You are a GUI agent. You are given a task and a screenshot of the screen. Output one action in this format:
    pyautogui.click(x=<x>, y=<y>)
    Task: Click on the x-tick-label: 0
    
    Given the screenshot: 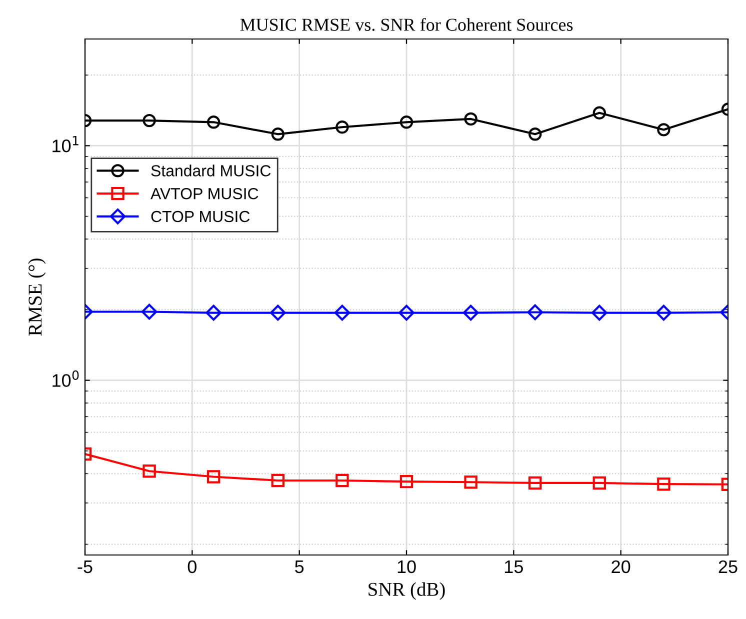 What is the action you would take?
    pyautogui.click(x=192, y=567)
    